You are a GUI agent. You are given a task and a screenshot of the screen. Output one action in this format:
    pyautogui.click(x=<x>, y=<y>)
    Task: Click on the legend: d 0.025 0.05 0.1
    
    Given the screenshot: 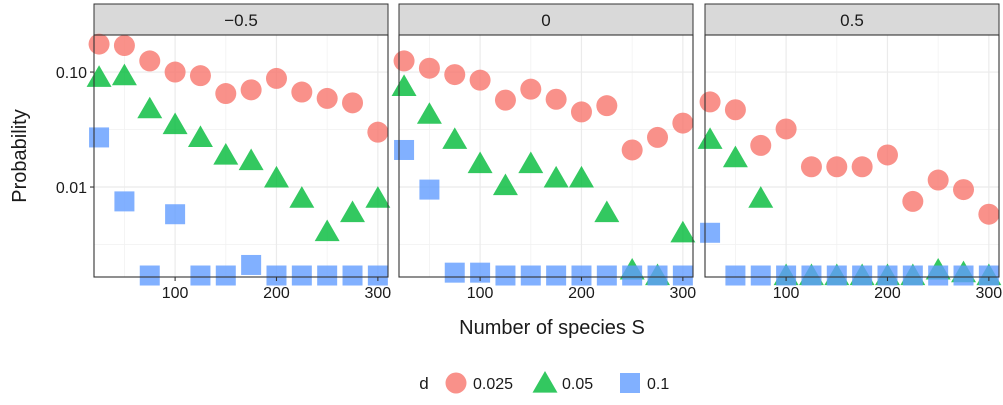 What is the action you would take?
    pyautogui.click(x=544, y=382)
    